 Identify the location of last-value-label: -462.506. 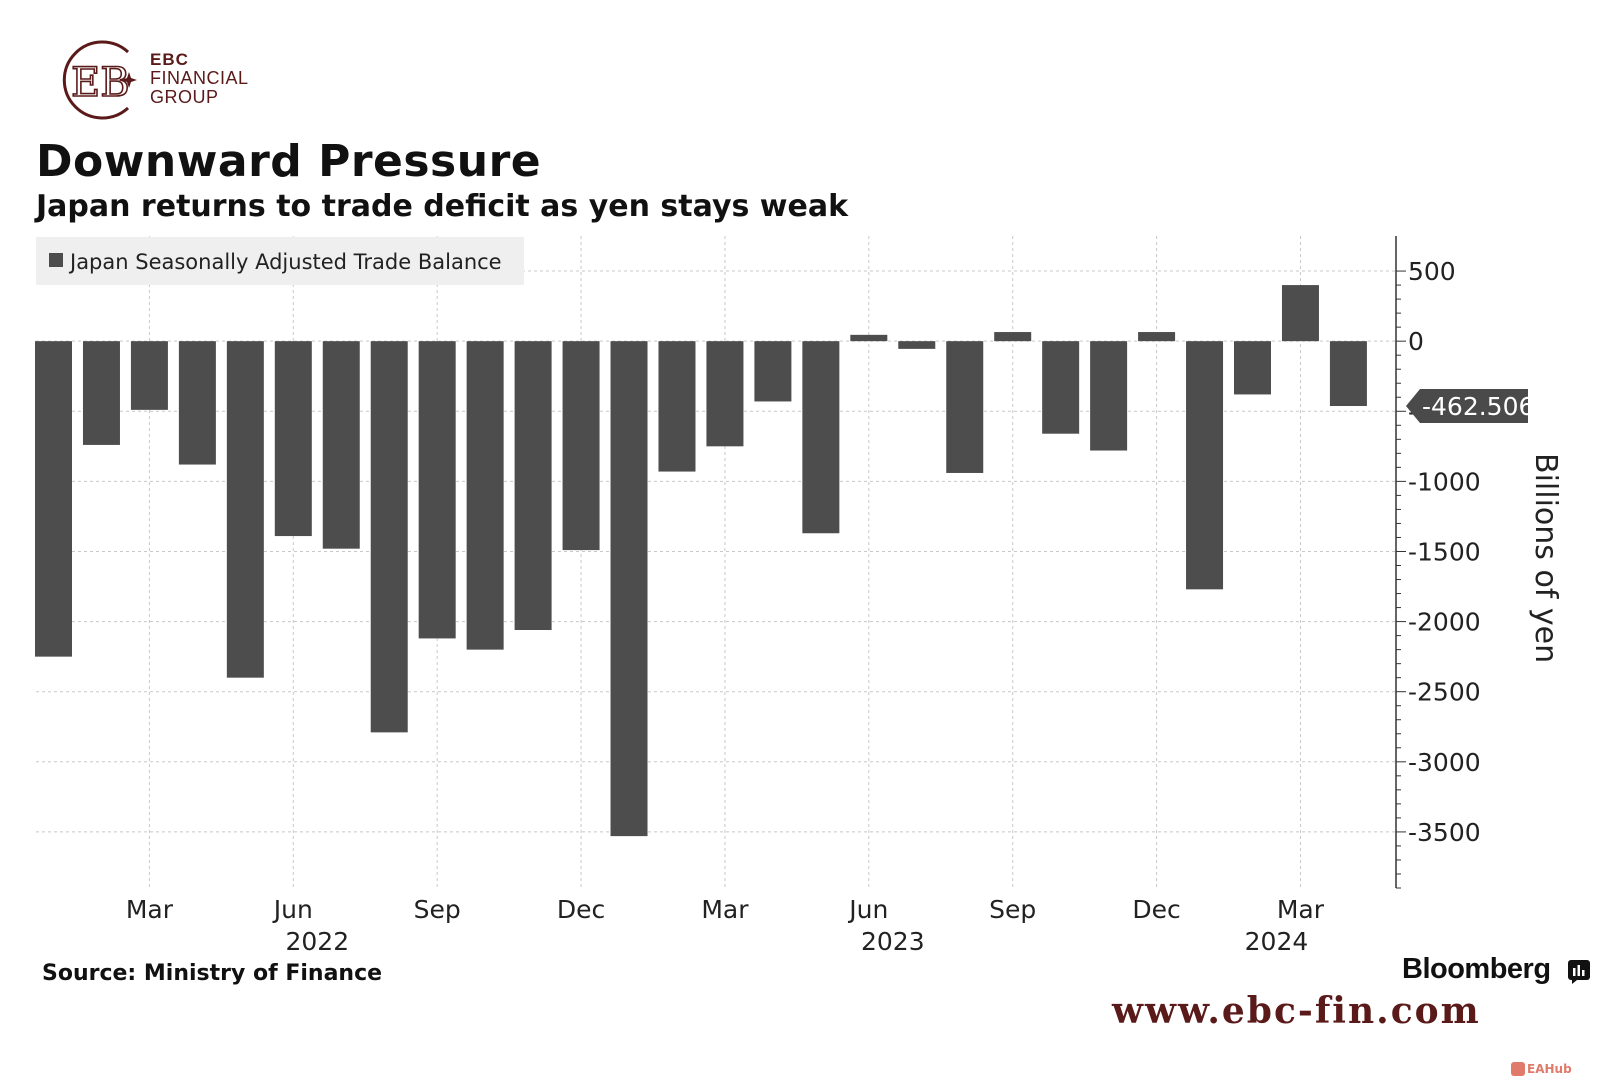
(1478, 406).